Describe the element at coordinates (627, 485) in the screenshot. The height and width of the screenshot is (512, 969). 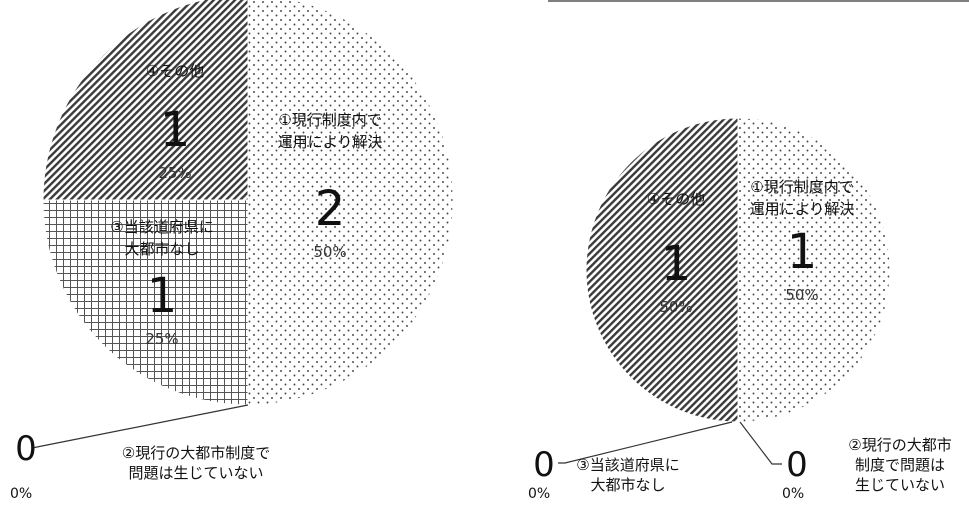
I see `zero-label-3: 大都市なし` at that location.